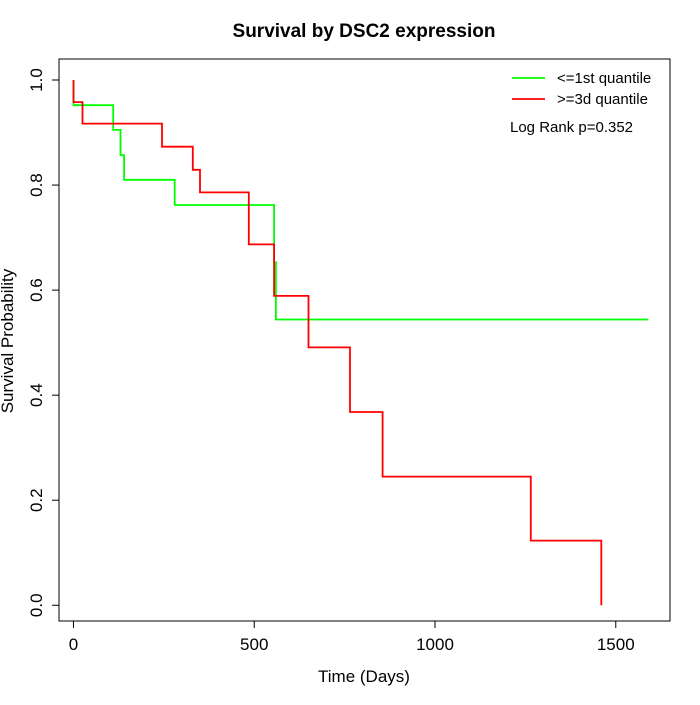  I want to click on y-tick-label: 0.4, so click(36, 395).